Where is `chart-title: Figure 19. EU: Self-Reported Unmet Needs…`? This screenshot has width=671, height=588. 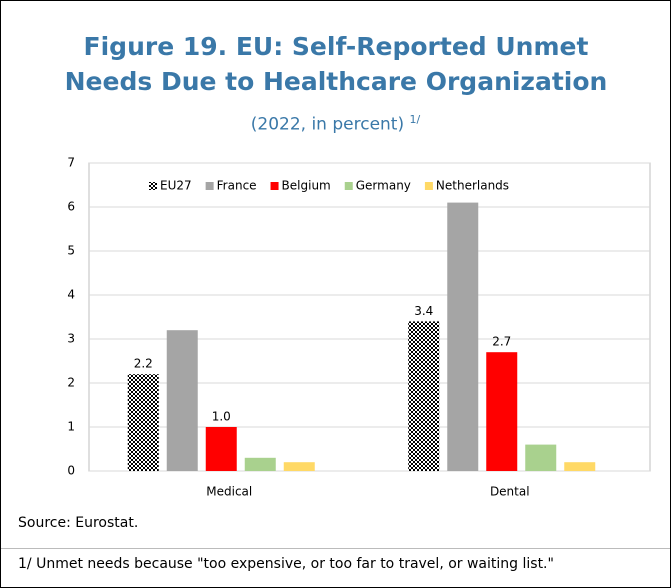 chart-title: Figure 19. EU: Self-Reported Unmet Needs… is located at coordinates (336, 64).